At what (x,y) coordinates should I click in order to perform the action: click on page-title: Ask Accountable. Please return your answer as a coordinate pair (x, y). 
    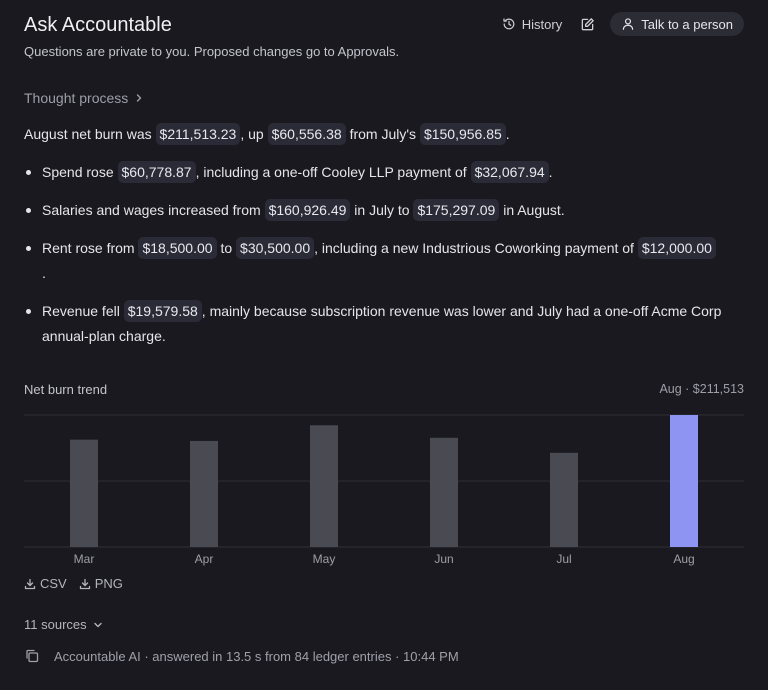
    Looking at the image, I should click on (98, 25).